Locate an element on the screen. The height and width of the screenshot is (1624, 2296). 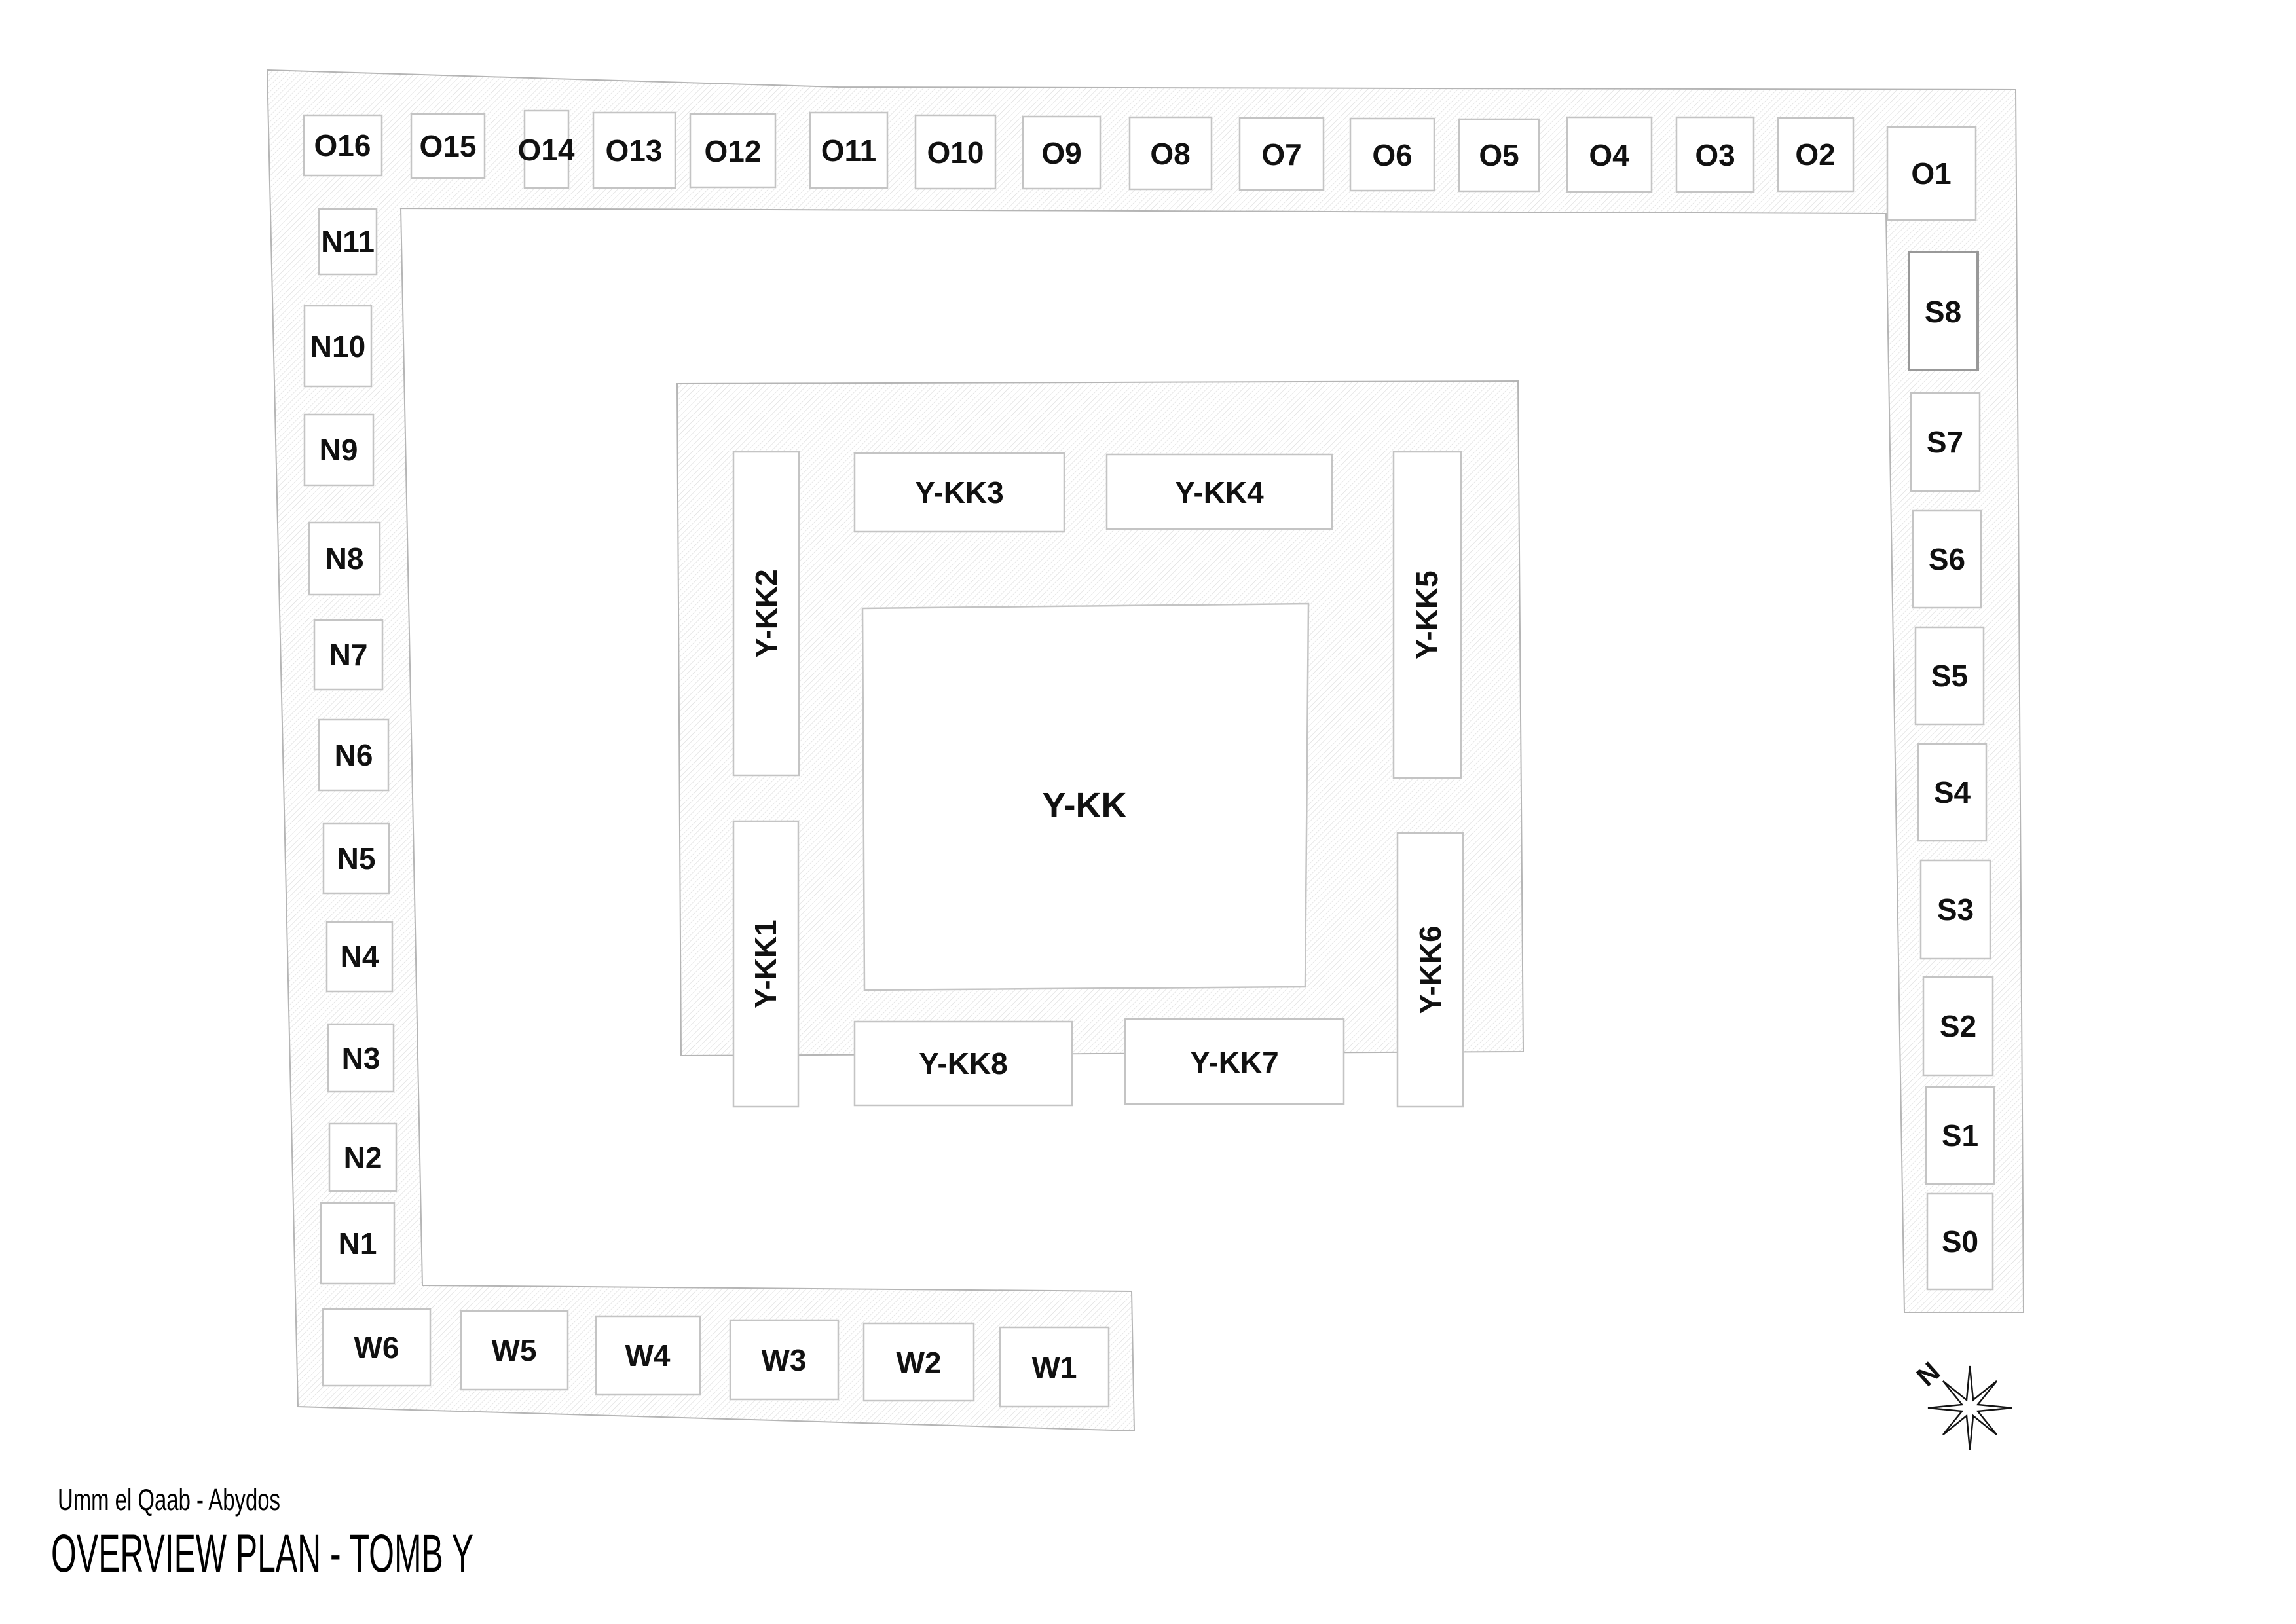
chamber-o11-label: O11 is located at coordinates (848, 151).